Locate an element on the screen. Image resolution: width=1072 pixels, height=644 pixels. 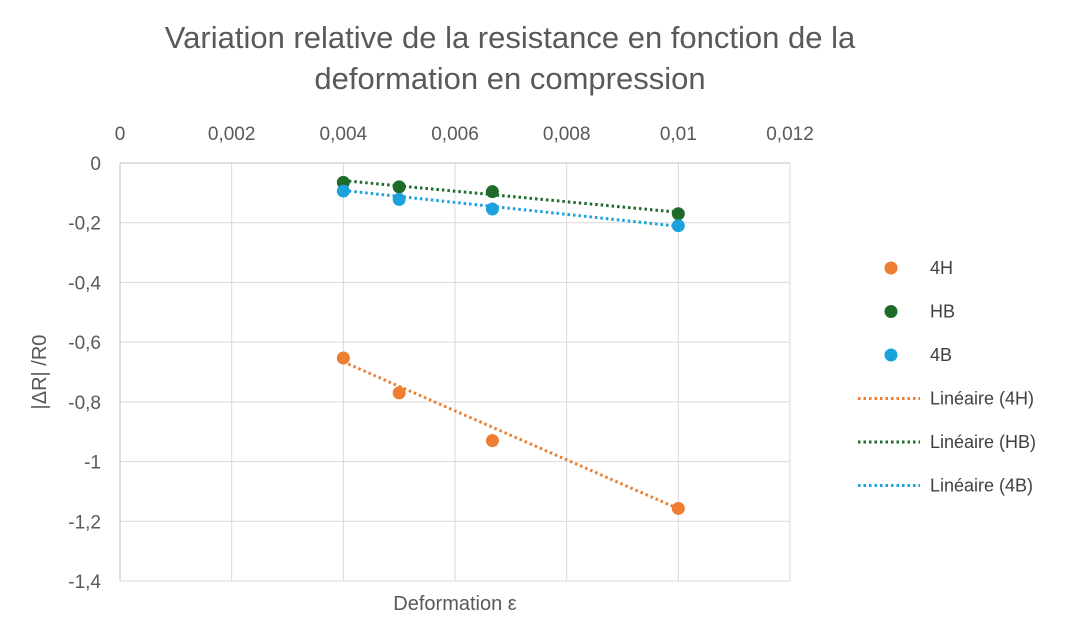
x-axis-label: Deformation ε is located at coordinates (454, 604).